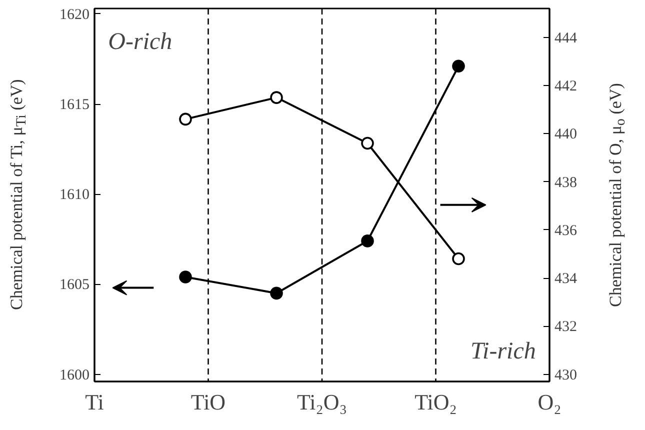 This screenshot has width=645, height=430. Describe the element at coordinates (322, 402) in the screenshot. I see `text: Ti₂O₃` at that location.